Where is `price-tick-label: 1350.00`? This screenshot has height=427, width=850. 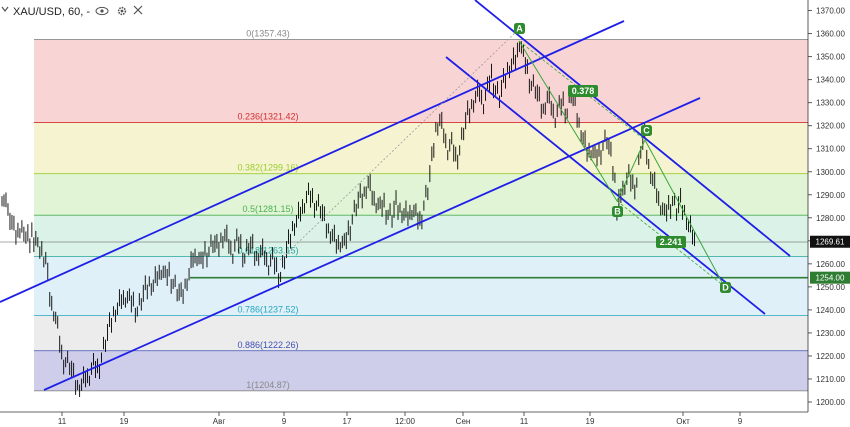
price-tick-label: 1350.00 is located at coordinates (830, 57).